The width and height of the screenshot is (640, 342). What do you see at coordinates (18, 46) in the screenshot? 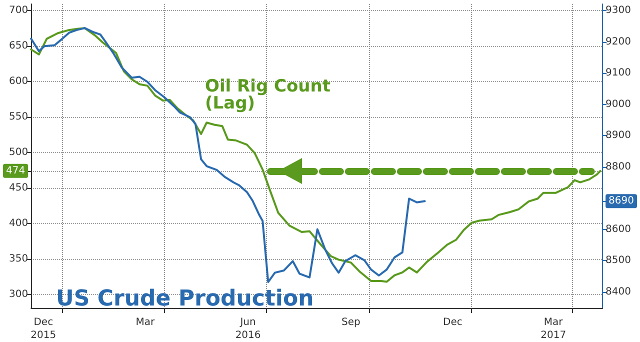
I see `y-tick-label: 650` at bounding box center [18, 46].